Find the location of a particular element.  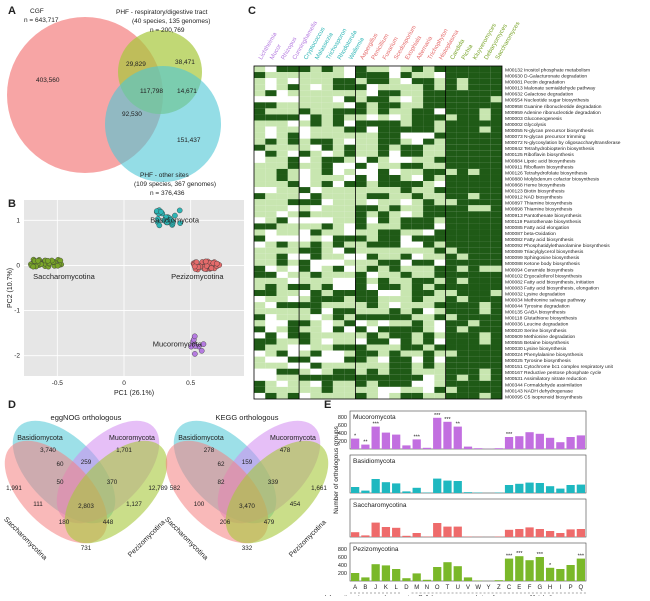

euler-eggnog-title: eggNOG orthologous is located at coordinates (86, 417).